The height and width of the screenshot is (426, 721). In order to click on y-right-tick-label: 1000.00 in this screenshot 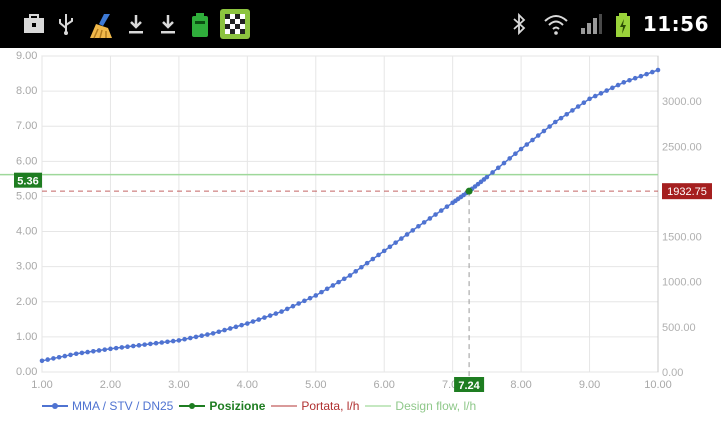, I will do `click(682, 283)`.